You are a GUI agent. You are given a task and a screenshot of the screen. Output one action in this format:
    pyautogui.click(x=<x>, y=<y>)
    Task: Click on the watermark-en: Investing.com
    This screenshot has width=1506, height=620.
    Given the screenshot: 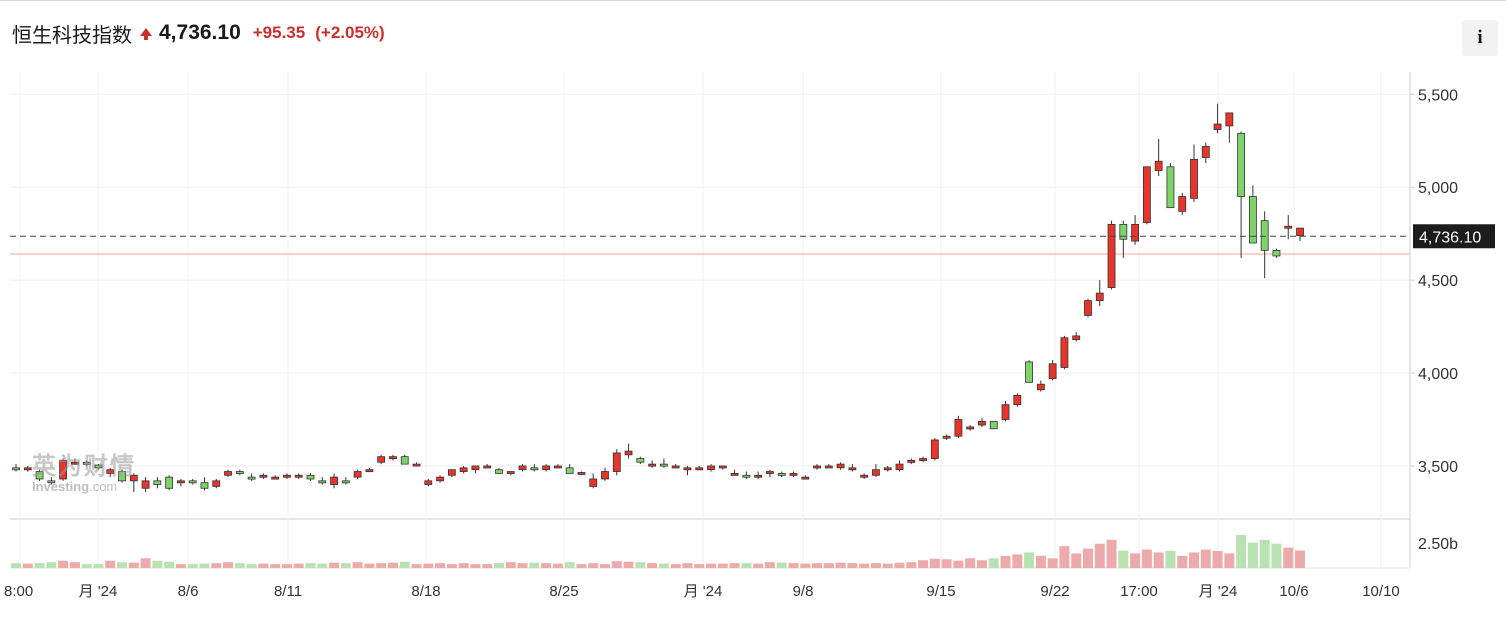 What is the action you would take?
    pyautogui.click(x=87, y=487)
    